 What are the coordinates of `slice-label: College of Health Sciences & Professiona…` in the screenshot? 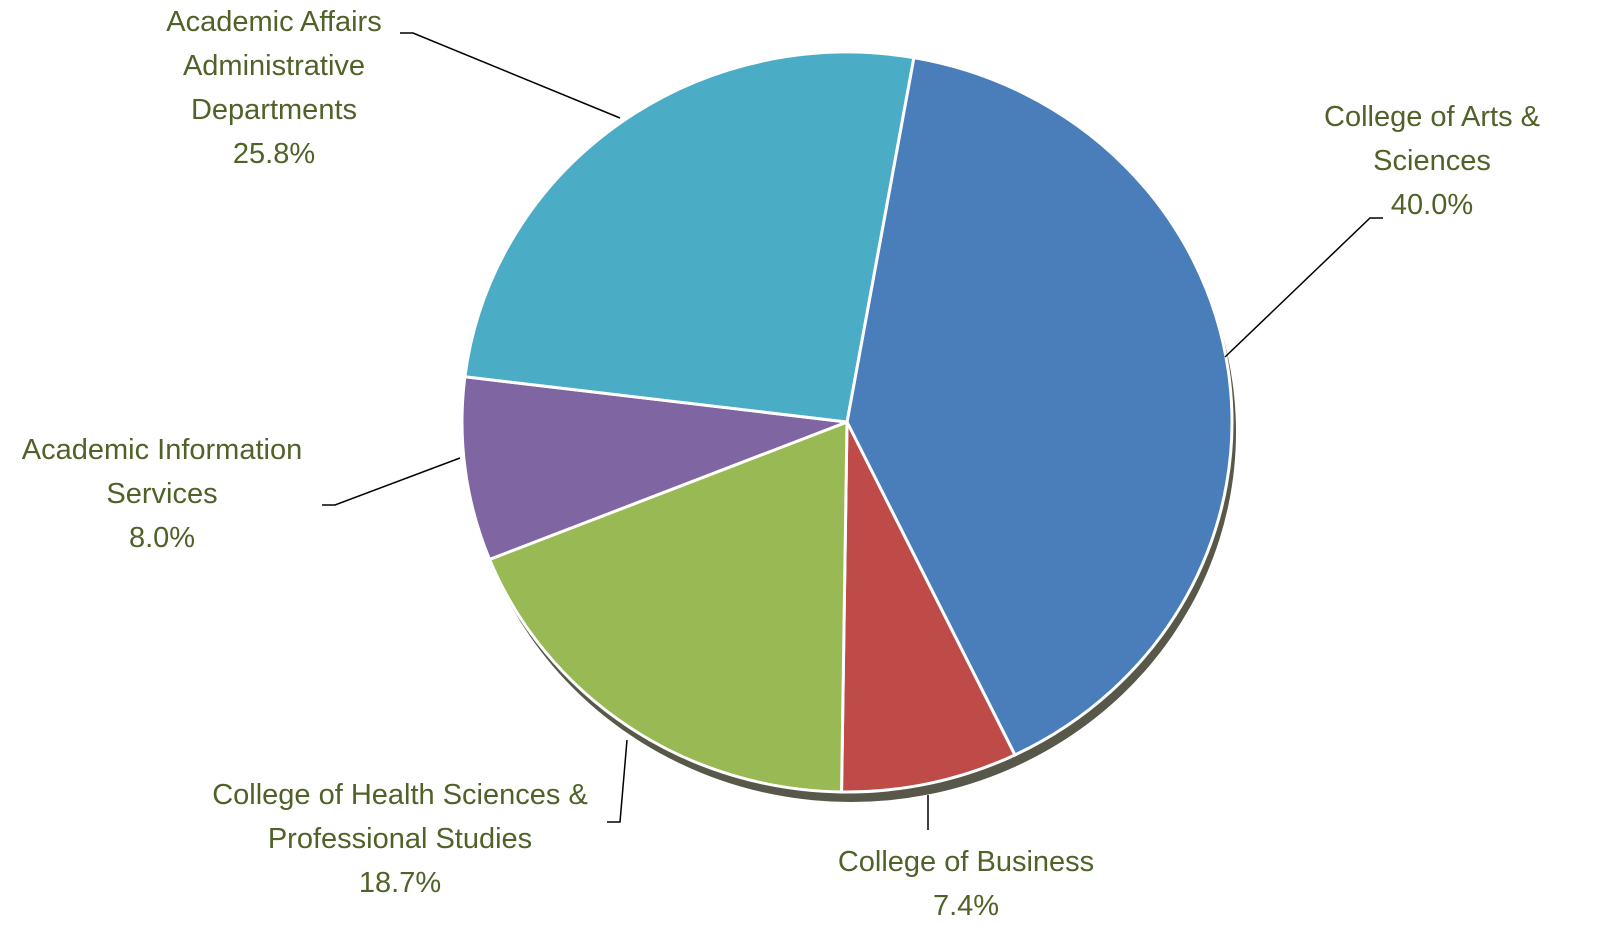 It's located at (400, 839).